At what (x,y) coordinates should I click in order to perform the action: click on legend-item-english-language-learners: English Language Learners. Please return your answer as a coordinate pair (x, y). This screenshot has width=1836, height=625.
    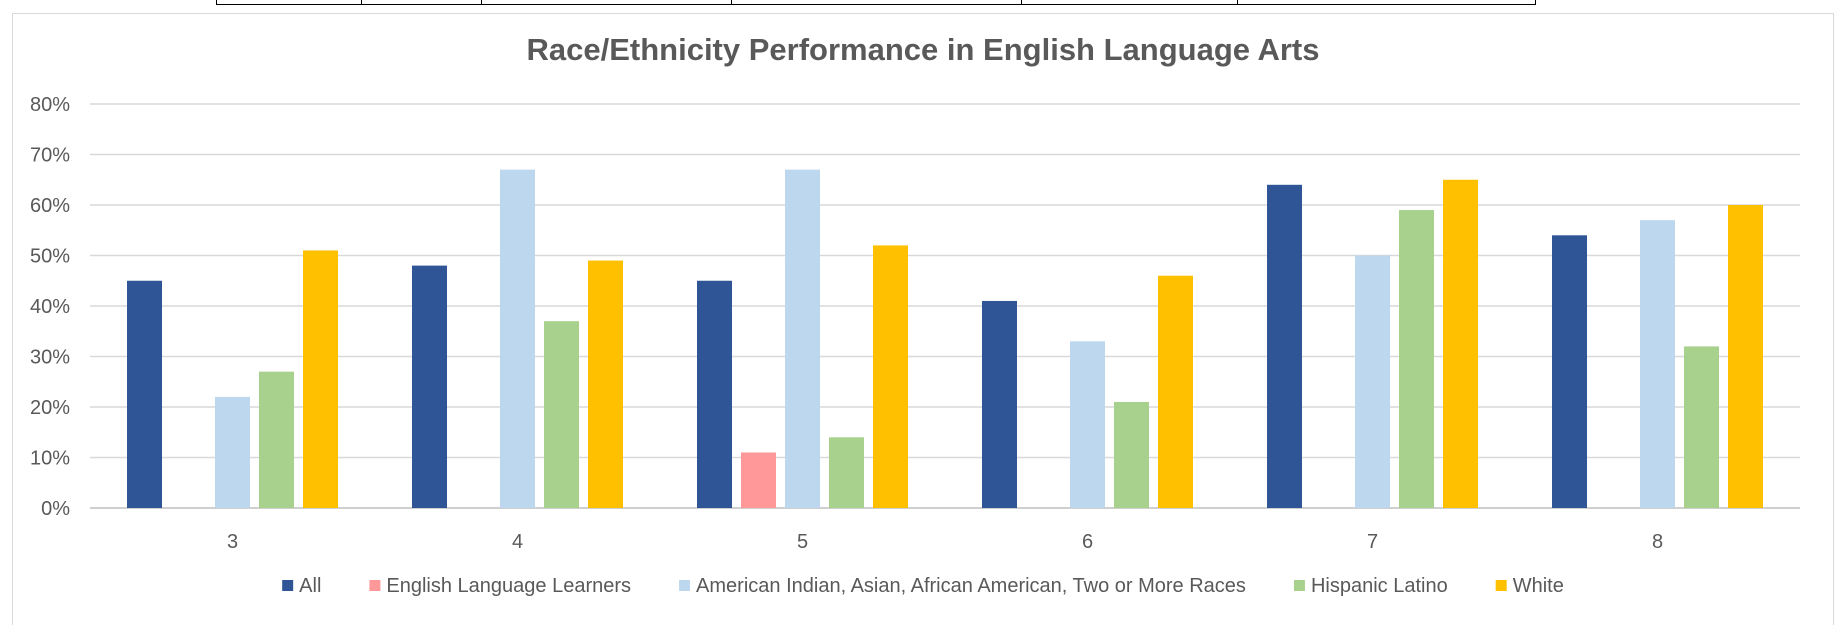
    Looking at the image, I should click on (500, 586).